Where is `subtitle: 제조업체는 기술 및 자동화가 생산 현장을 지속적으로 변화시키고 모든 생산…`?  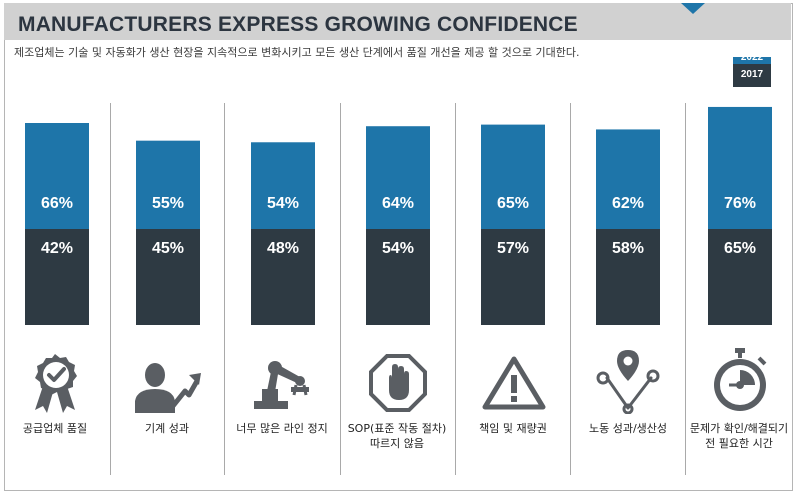 subtitle: 제조업체는 기술 및 자동화가 생산 현장을 지속적으로 변화시키고 모든 생산… is located at coordinates (297, 52).